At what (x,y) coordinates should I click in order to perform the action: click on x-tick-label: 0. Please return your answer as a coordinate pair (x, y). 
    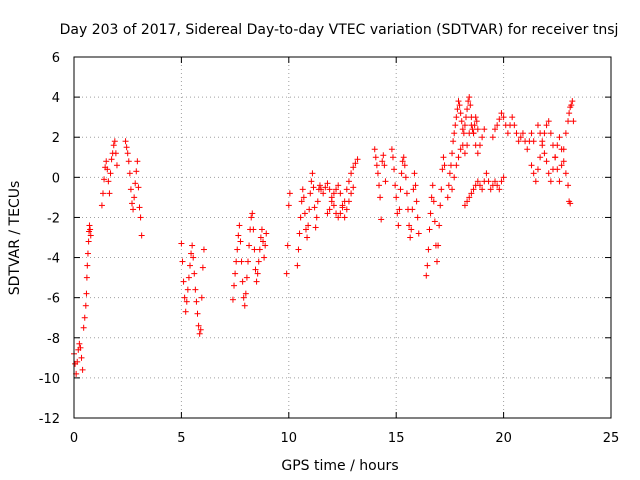
    Looking at the image, I should click on (74, 438).